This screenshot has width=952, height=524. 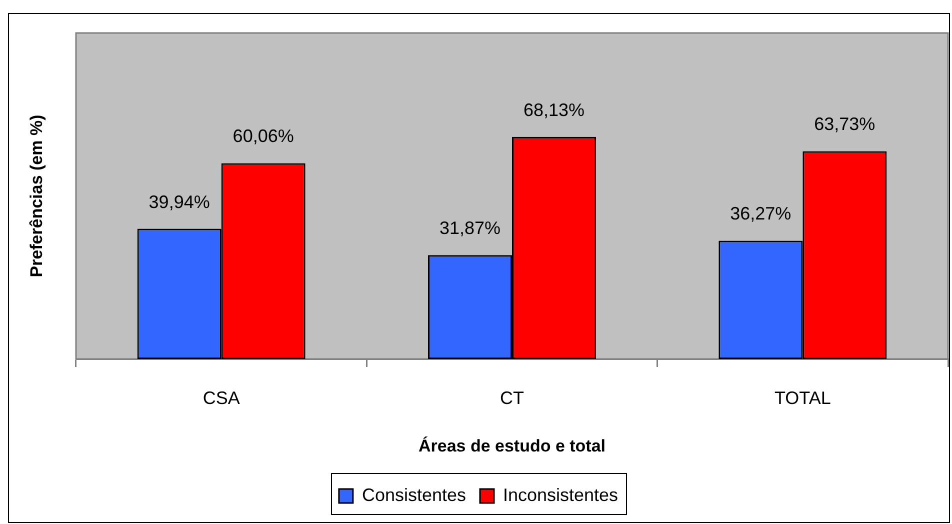 What do you see at coordinates (512, 398) in the screenshot?
I see `x-tick-label: CT` at bounding box center [512, 398].